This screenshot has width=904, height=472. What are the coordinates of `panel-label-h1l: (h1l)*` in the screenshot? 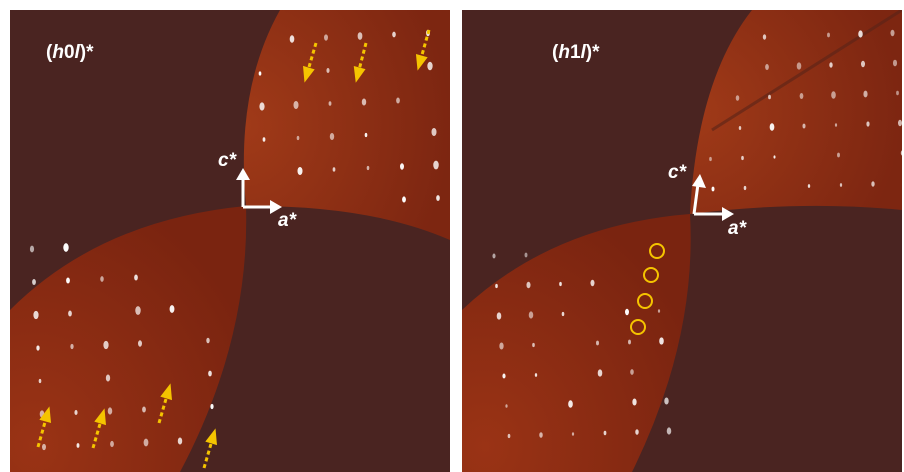 It's located at (576, 52).